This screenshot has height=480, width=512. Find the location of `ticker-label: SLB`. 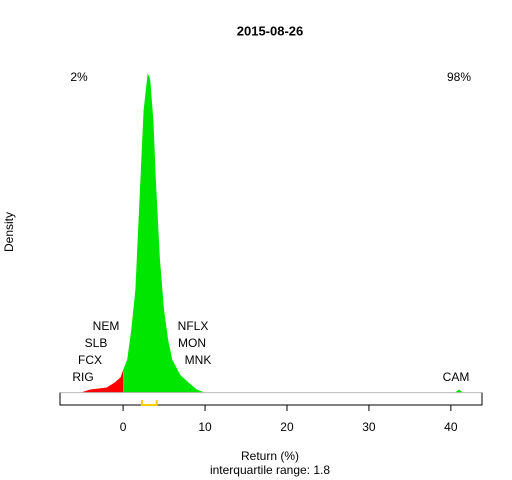

ticker-label: SLB is located at coordinates (96, 343).